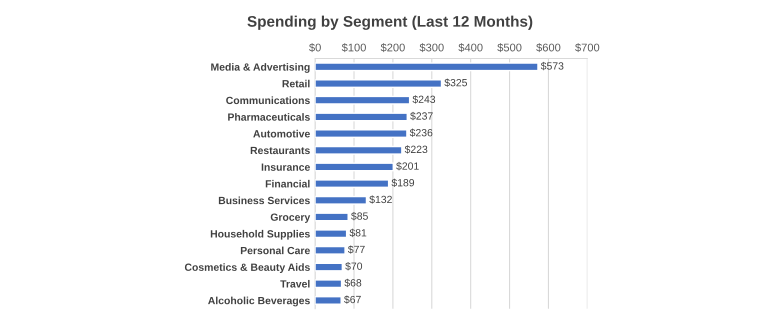  I want to click on data-label: $573, so click(552, 66).